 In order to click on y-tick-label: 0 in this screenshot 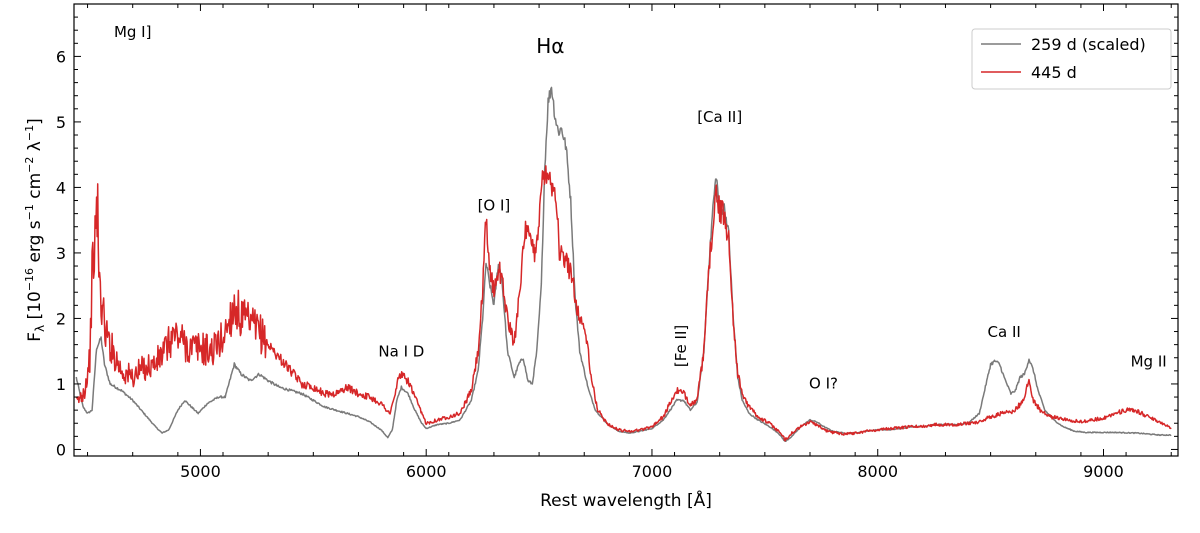, I will do `click(61, 449)`.